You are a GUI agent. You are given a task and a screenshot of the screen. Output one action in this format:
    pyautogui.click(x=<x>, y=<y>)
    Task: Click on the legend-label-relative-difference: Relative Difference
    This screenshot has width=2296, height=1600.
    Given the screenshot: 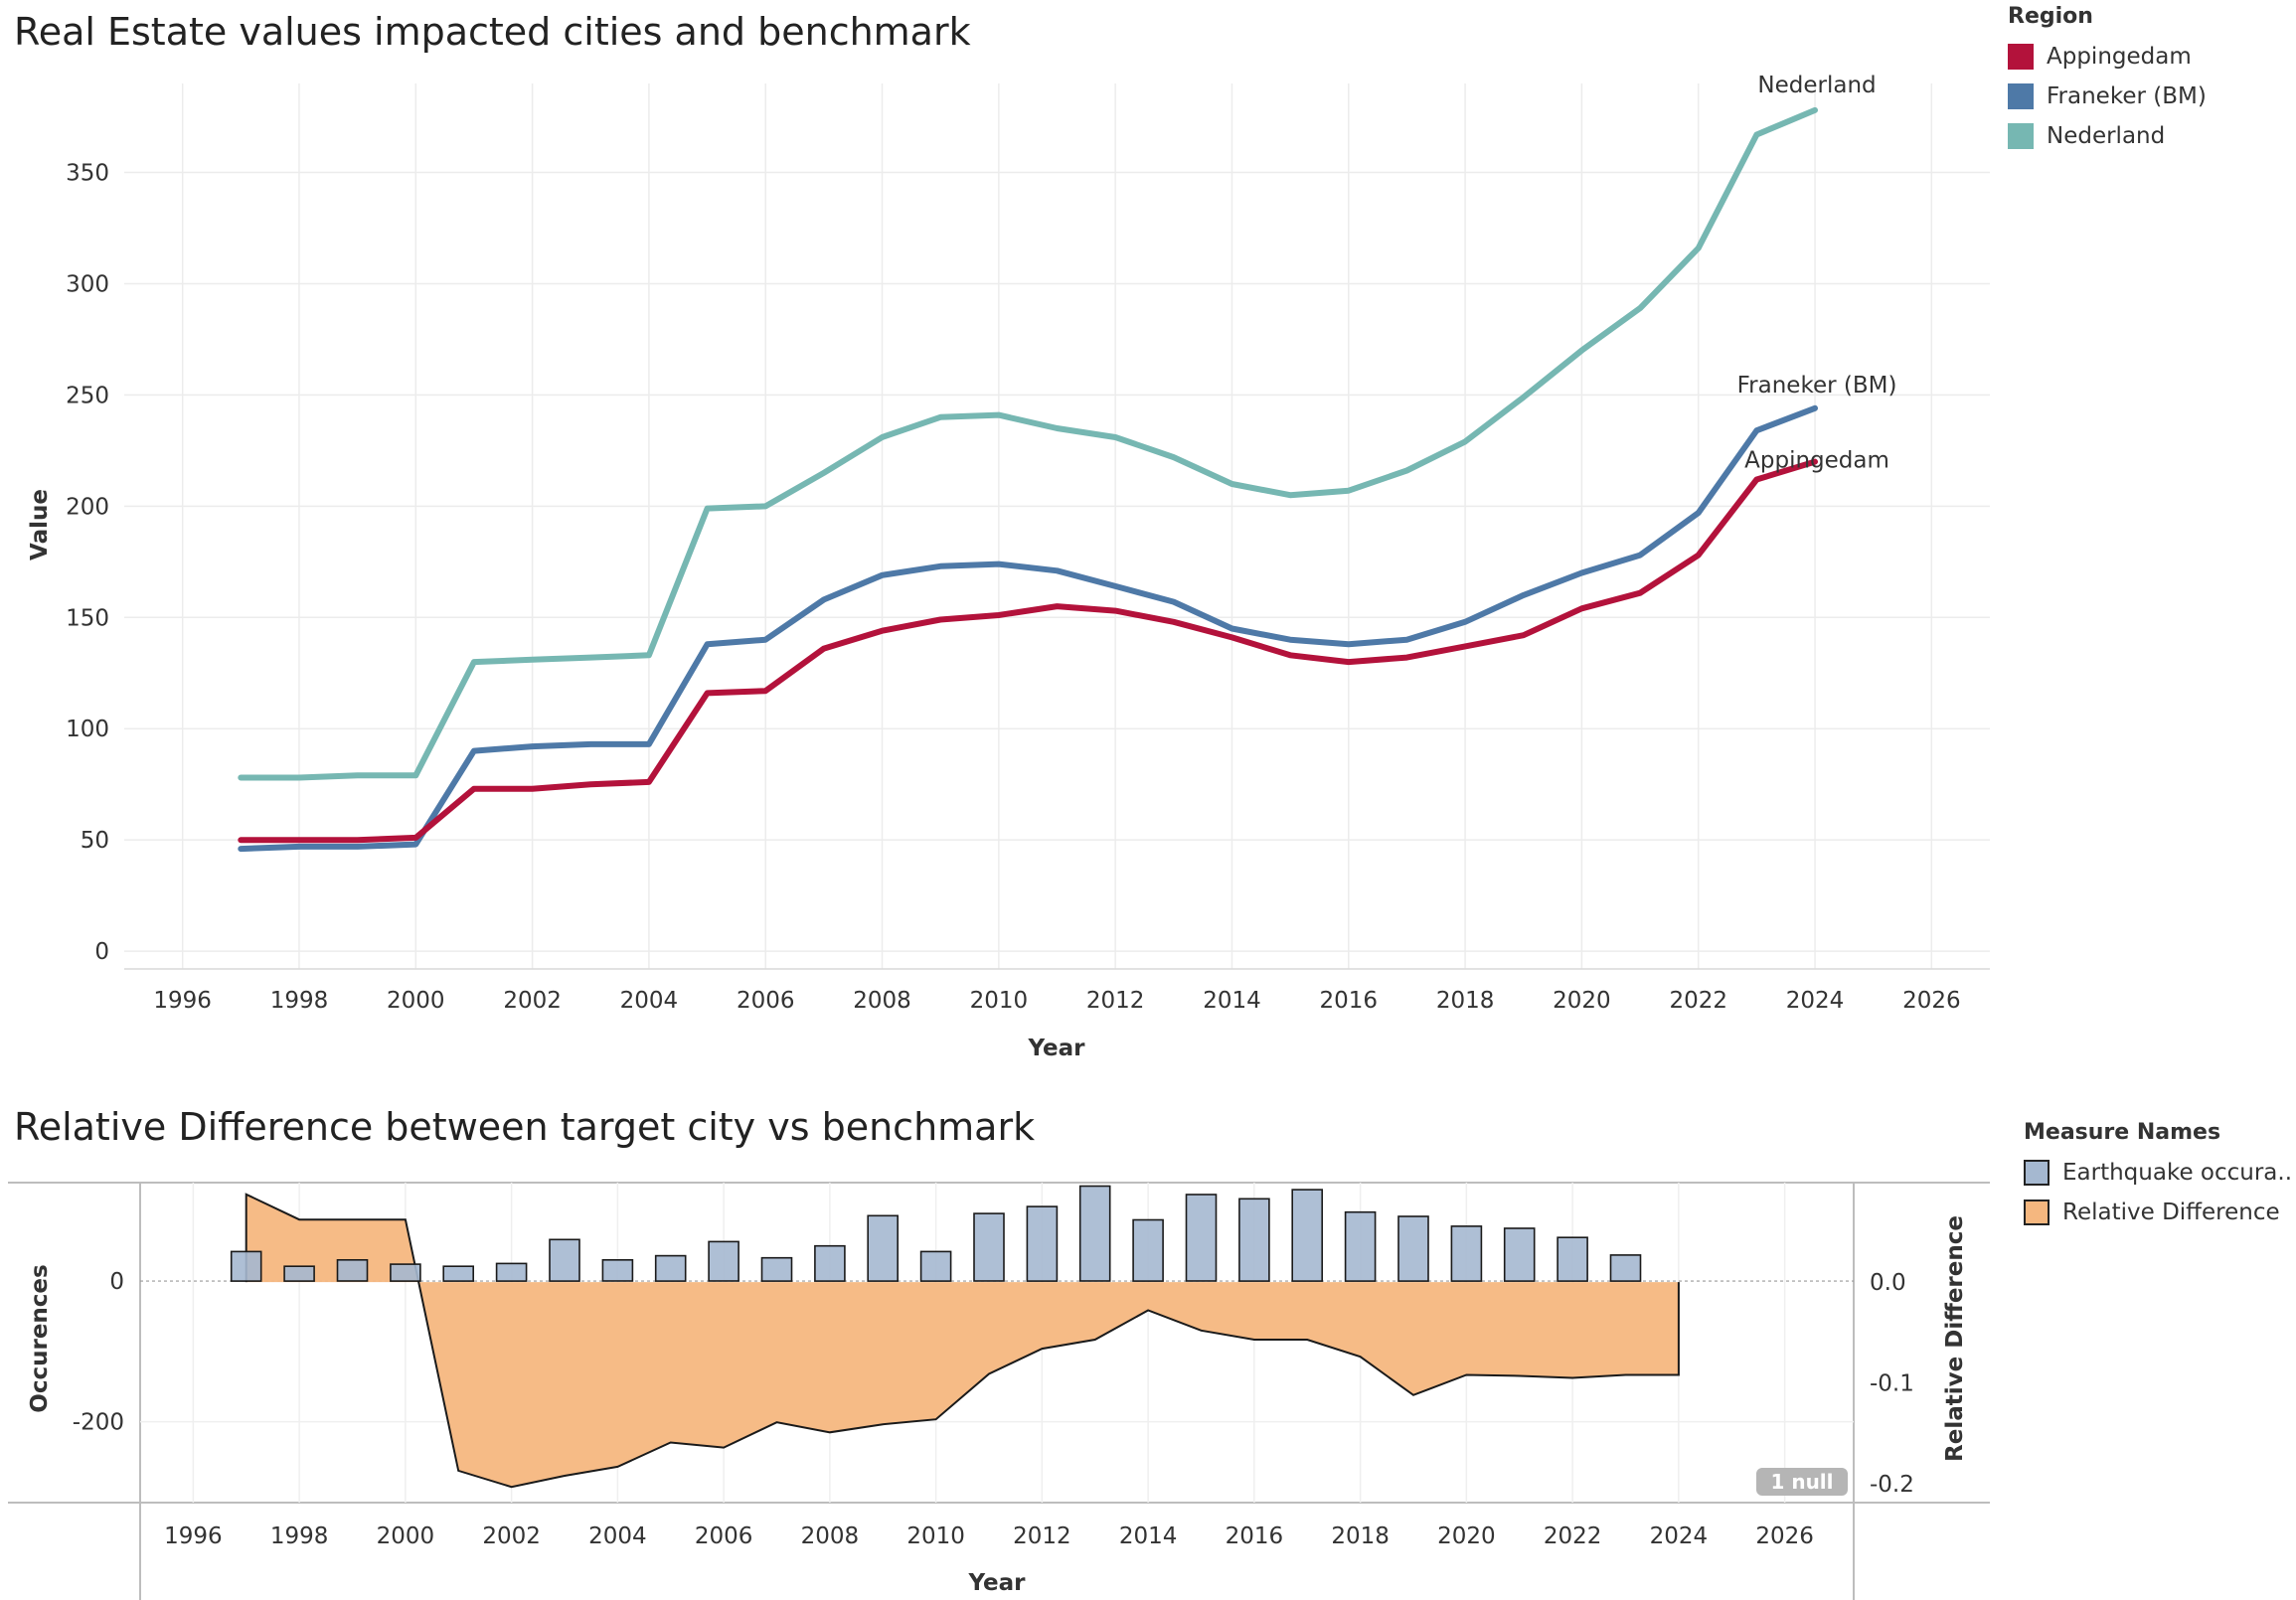 What is the action you would take?
    pyautogui.click(x=2171, y=1212)
    